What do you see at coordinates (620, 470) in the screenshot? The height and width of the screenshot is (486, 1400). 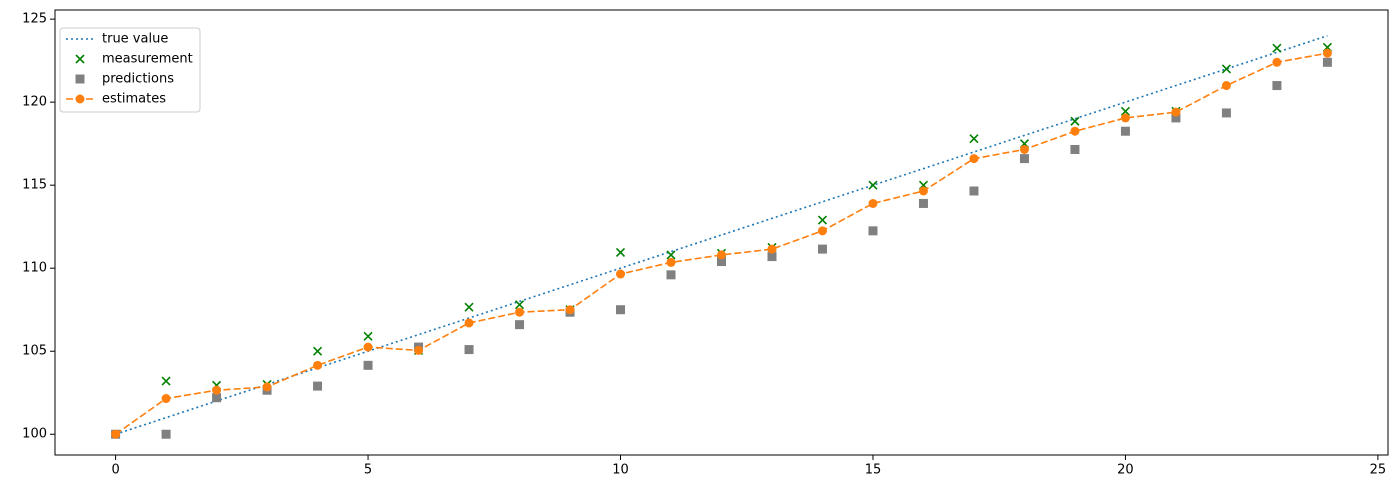 I see `x-tick-label: 10` at bounding box center [620, 470].